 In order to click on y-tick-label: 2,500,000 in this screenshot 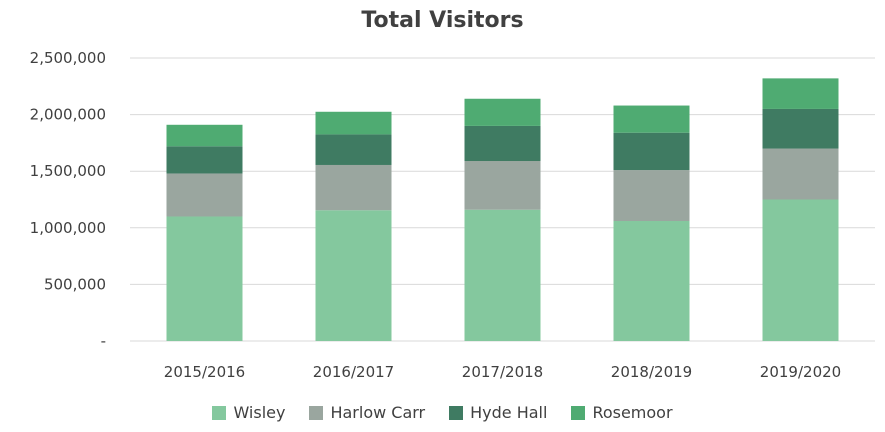, I will do `click(68, 58)`.